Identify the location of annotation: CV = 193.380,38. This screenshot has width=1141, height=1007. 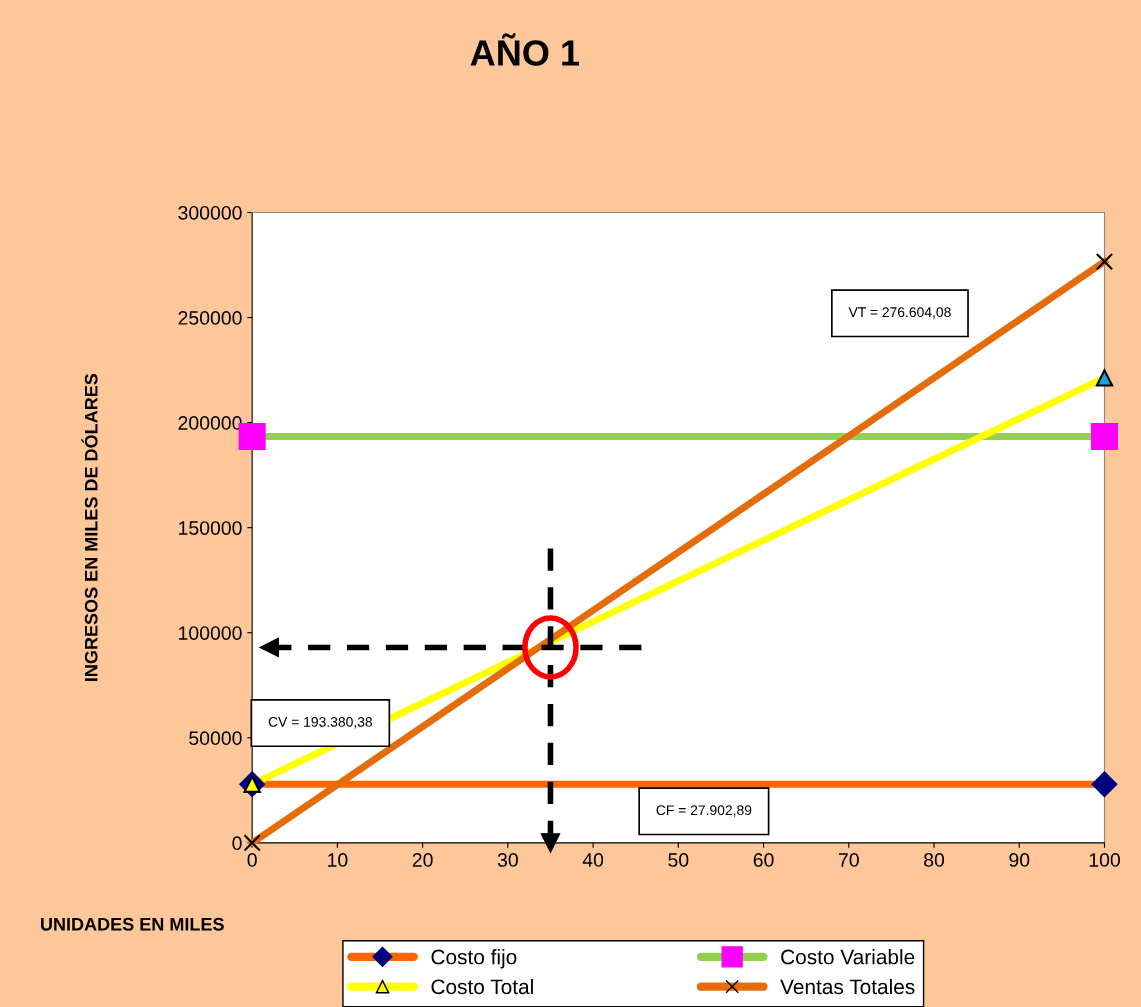
(320, 722).